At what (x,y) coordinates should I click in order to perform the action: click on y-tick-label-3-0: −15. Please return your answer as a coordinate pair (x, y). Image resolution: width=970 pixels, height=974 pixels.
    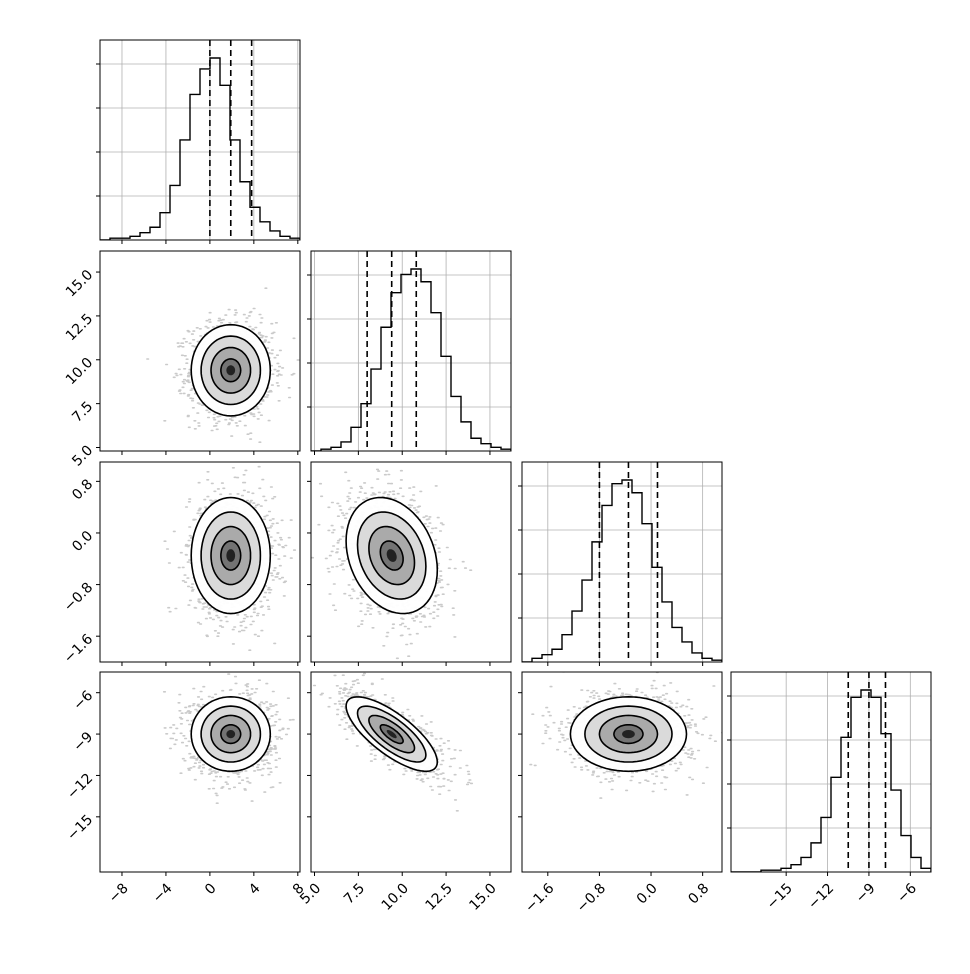
    Looking at the image, I should click on (80, 828).